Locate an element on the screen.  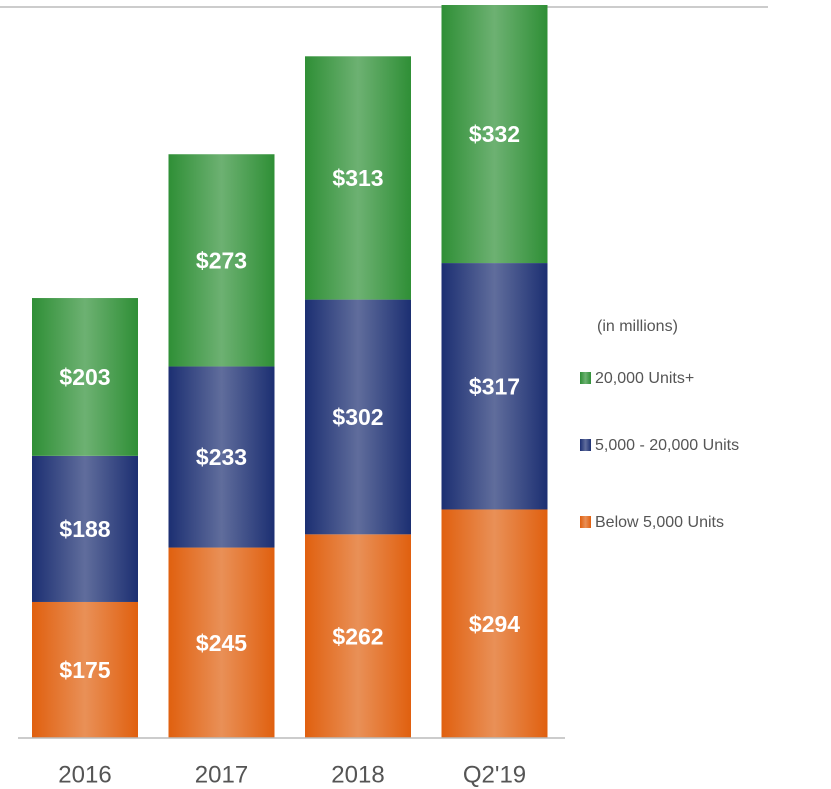
legend-label: Below 5,000 Units is located at coordinates (659, 522).